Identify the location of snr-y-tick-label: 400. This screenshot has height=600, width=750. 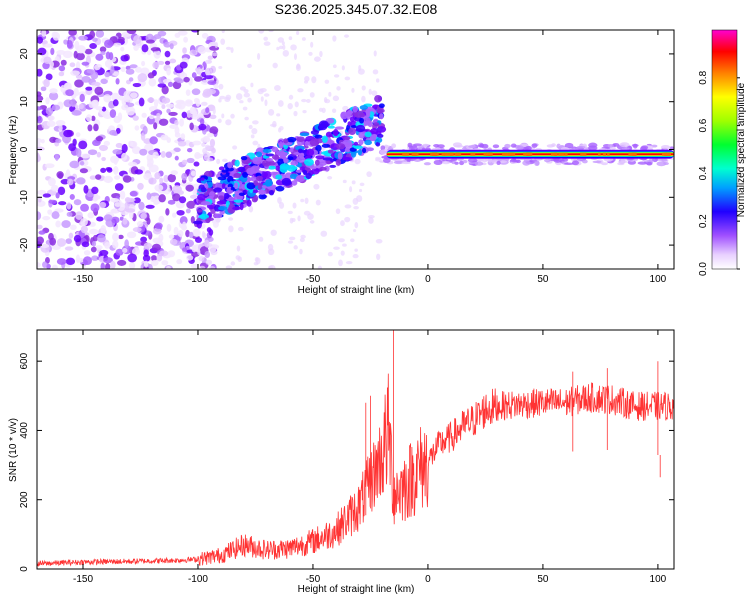
(24, 430).